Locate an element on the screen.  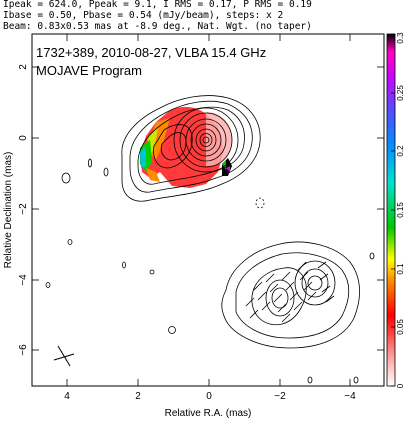
colorbar-tick-label: 0.3 is located at coordinates (400, 38).